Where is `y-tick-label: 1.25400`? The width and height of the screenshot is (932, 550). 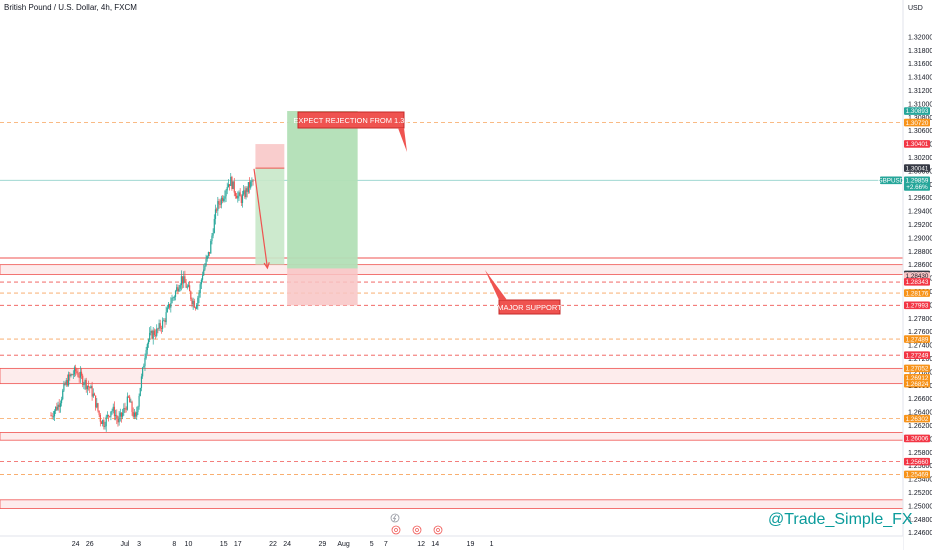
y-tick-label: 1.25400 is located at coordinates (920, 480).